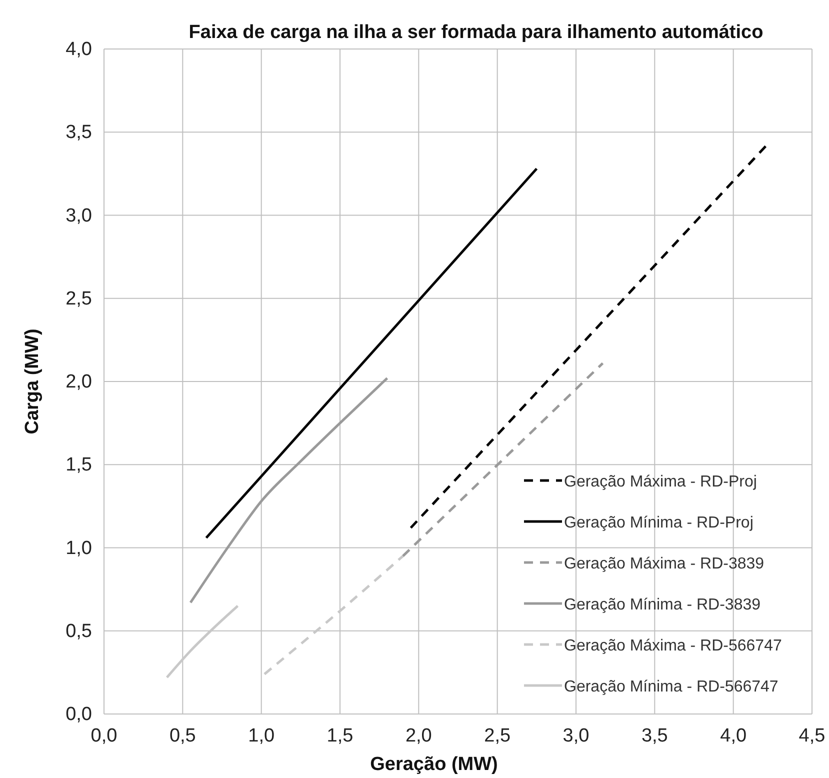  Describe the element at coordinates (32, 381) in the screenshot. I see `y-axis-title: Carga (MW)` at that location.